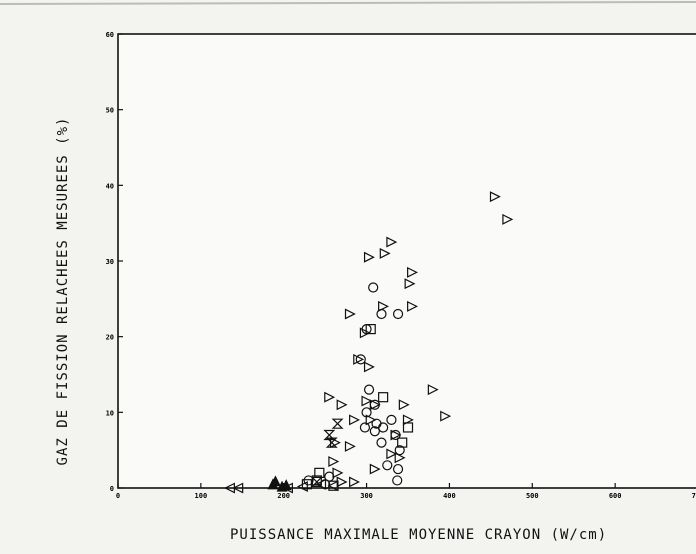 The image size is (696, 554). What do you see at coordinates (110, 338) in the screenshot?
I see `y-tick-label: 20` at bounding box center [110, 338].